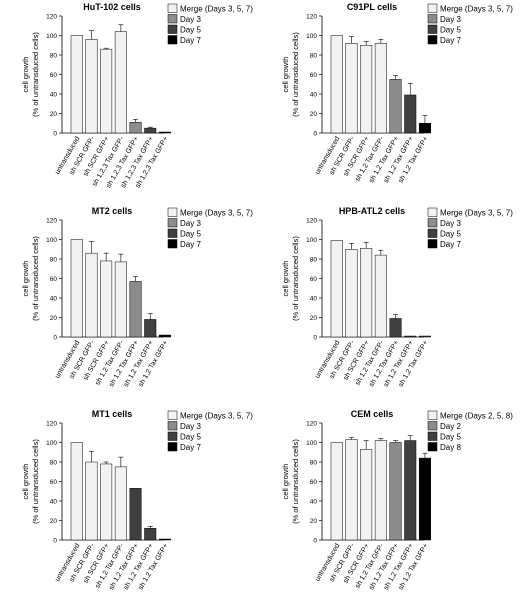 The height and width of the screenshot is (611, 520). What do you see at coordinates (372, 211) in the screenshot?
I see `chart-title: HPB-ATL2 cells` at bounding box center [372, 211].